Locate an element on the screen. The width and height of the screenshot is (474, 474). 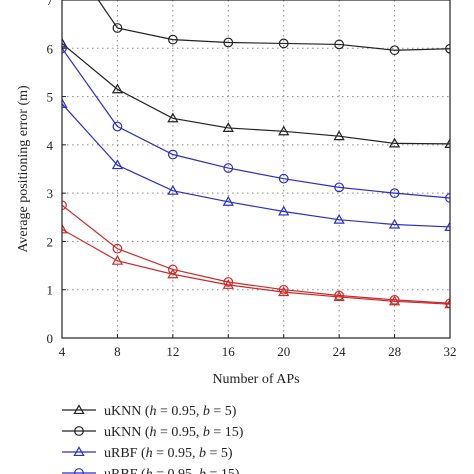
y-tick-label: 5 is located at coordinates (50, 97).